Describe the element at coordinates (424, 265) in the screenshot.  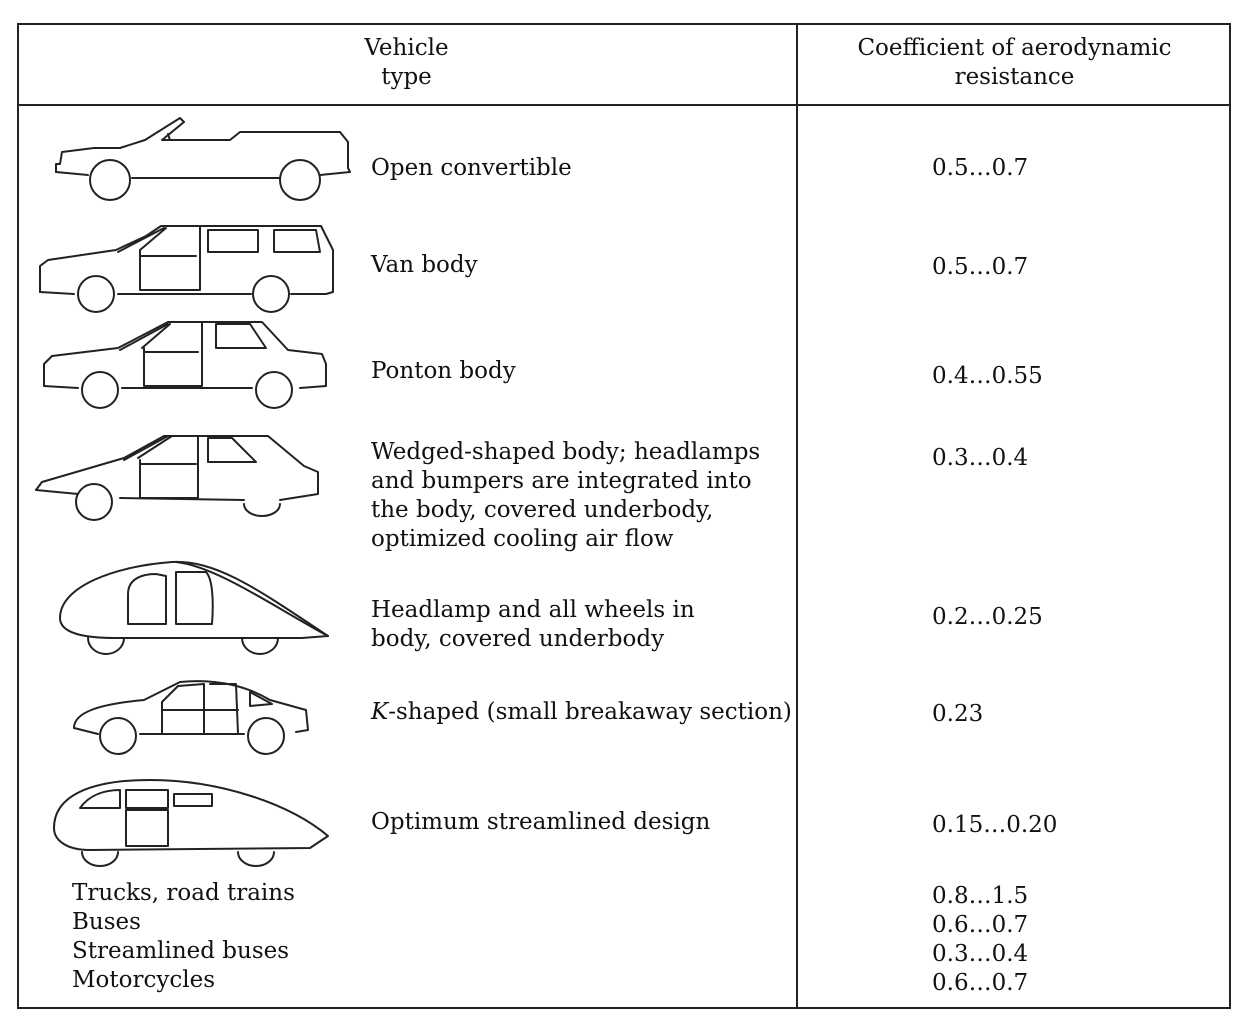
I see `row-label-van-body: Van body` at that location.